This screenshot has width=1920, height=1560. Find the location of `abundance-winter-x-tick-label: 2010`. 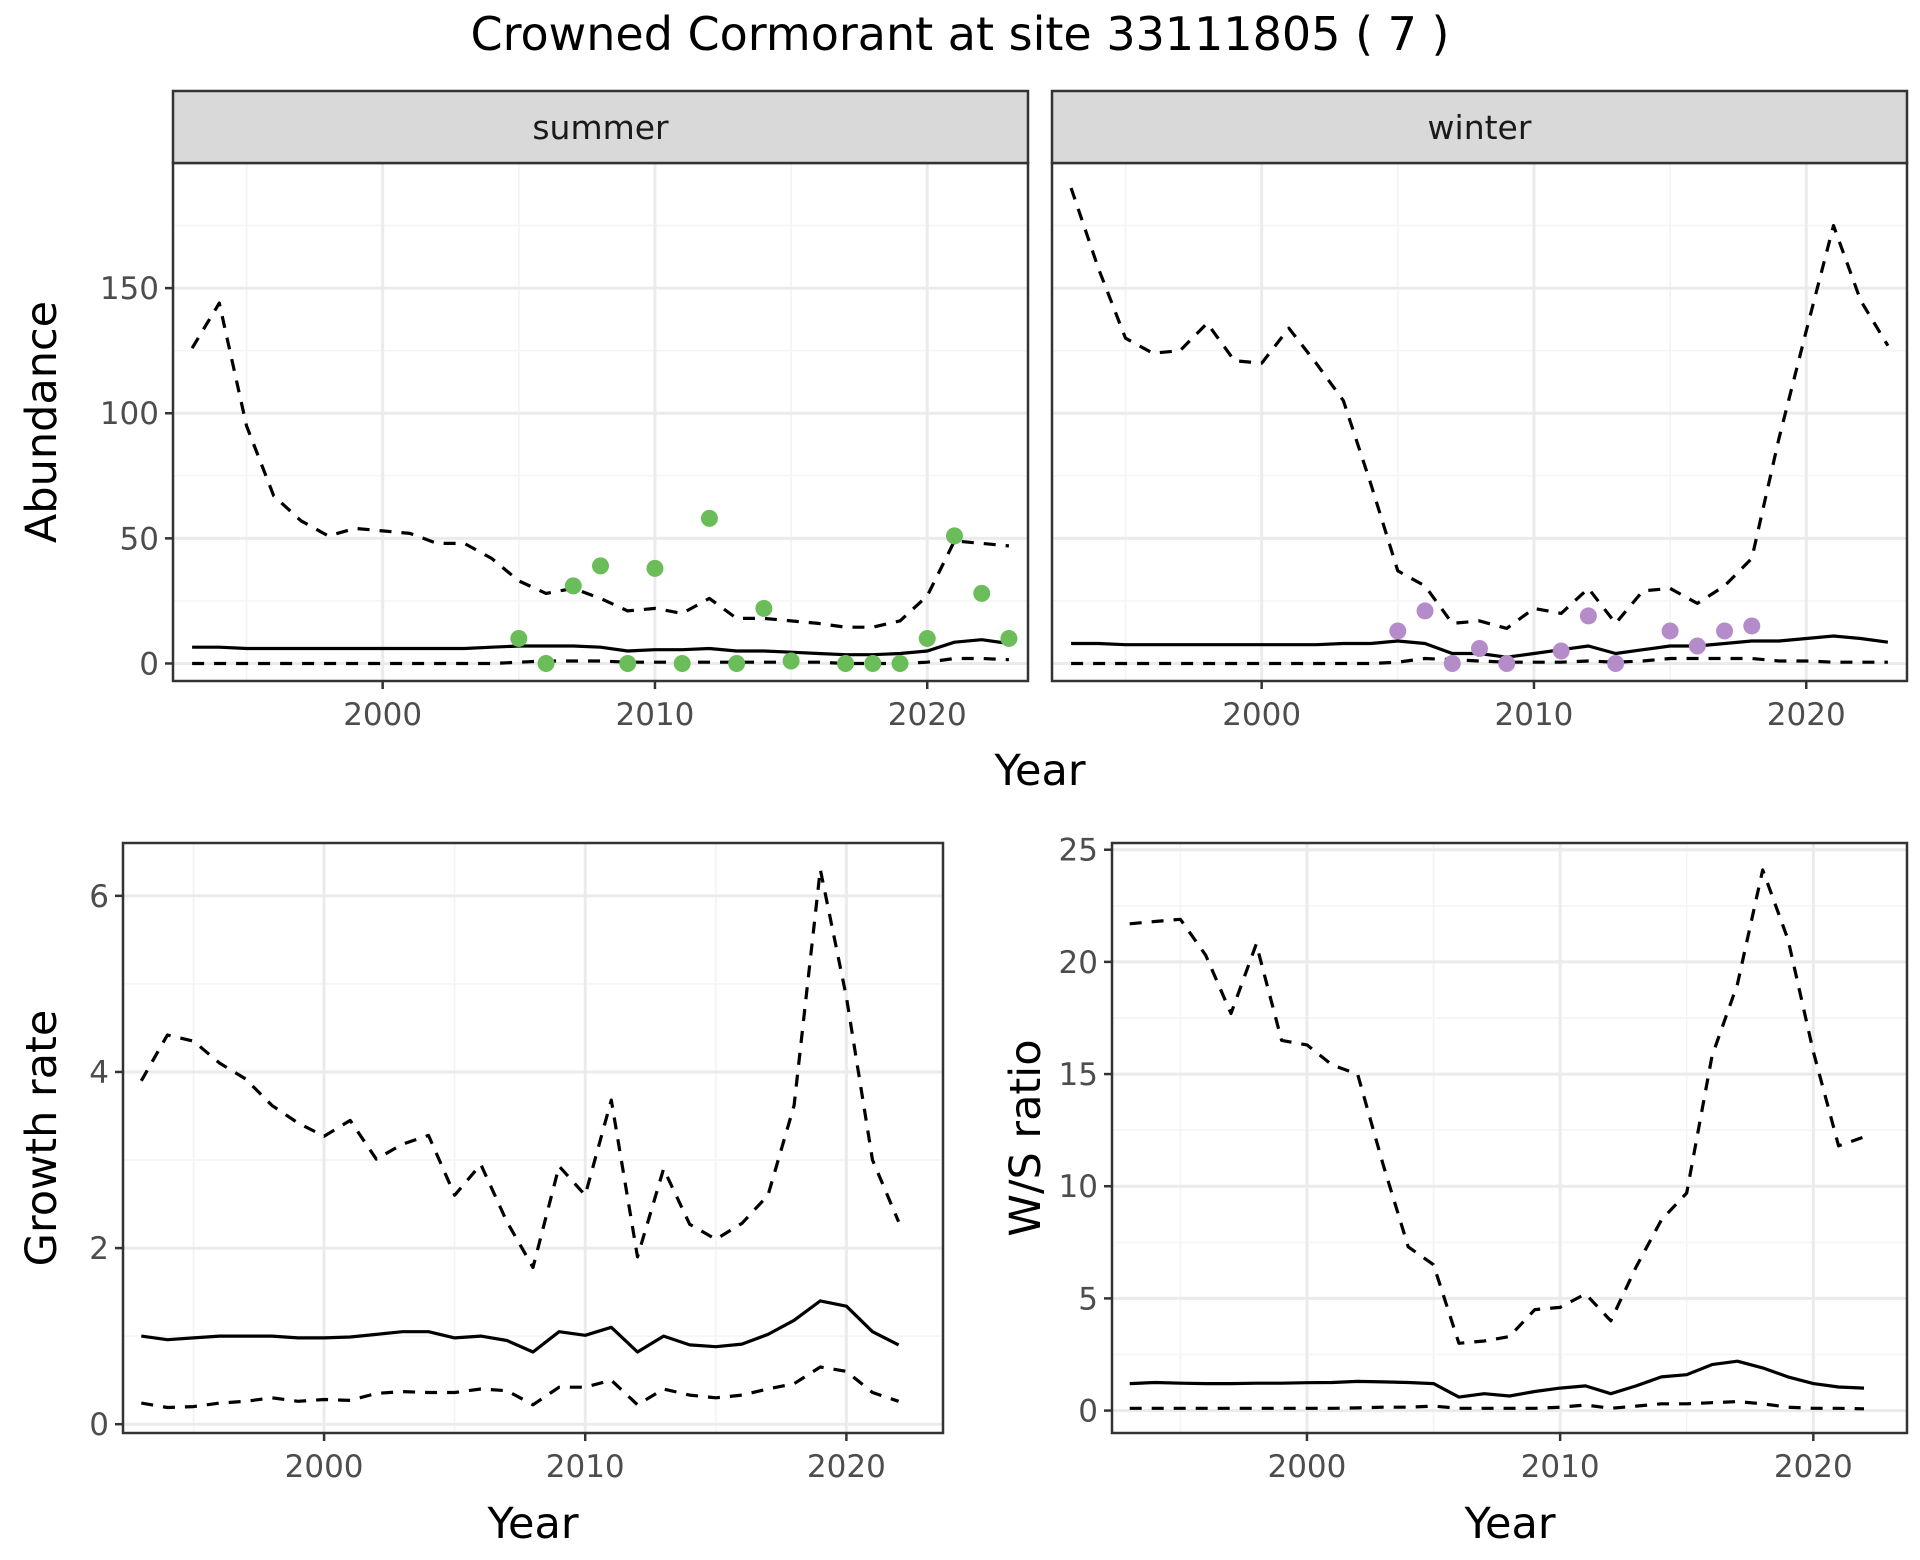

abundance-winter-x-tick-label: 2010 is located at coordinates (1534, 715).